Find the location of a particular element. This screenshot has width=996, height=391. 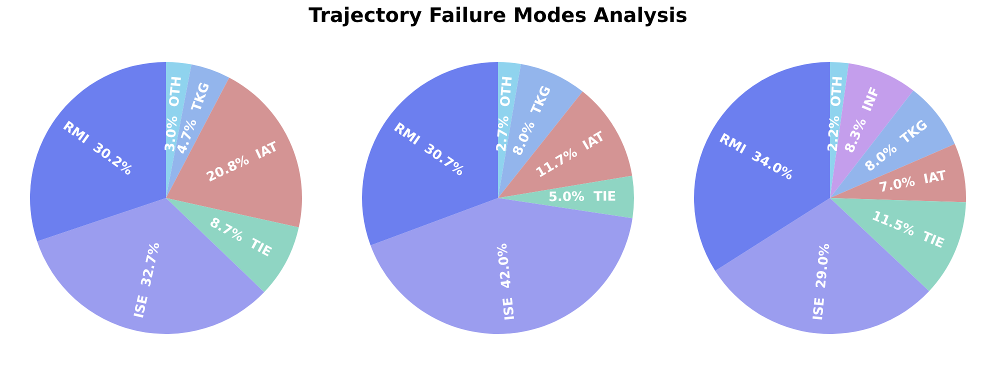

slice-label: ISE 42.0% is located at coordinates (506, 282).